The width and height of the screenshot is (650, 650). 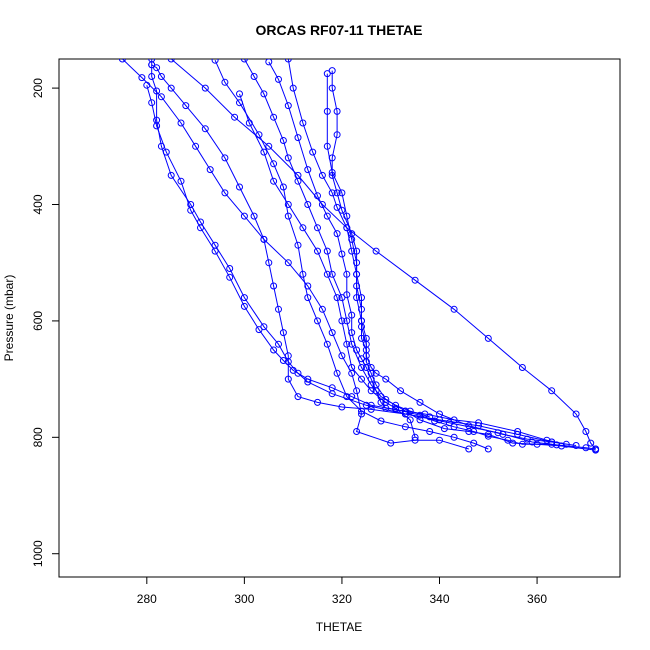 What do you see at coordinates (9, 318) in the screenshot?
I see `y-axis-label: Pressure (mbar)` at bounding box center [9, 318].